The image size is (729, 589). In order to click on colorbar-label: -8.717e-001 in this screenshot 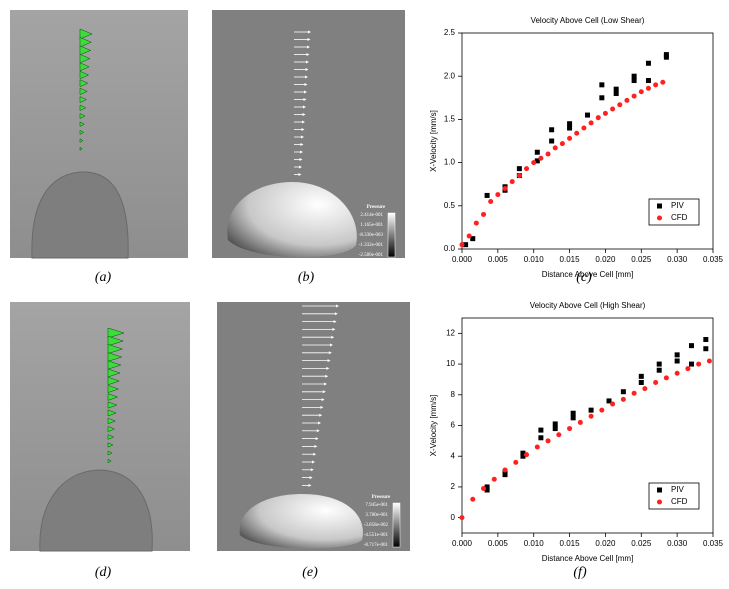, I will do `click(376, 545)`.